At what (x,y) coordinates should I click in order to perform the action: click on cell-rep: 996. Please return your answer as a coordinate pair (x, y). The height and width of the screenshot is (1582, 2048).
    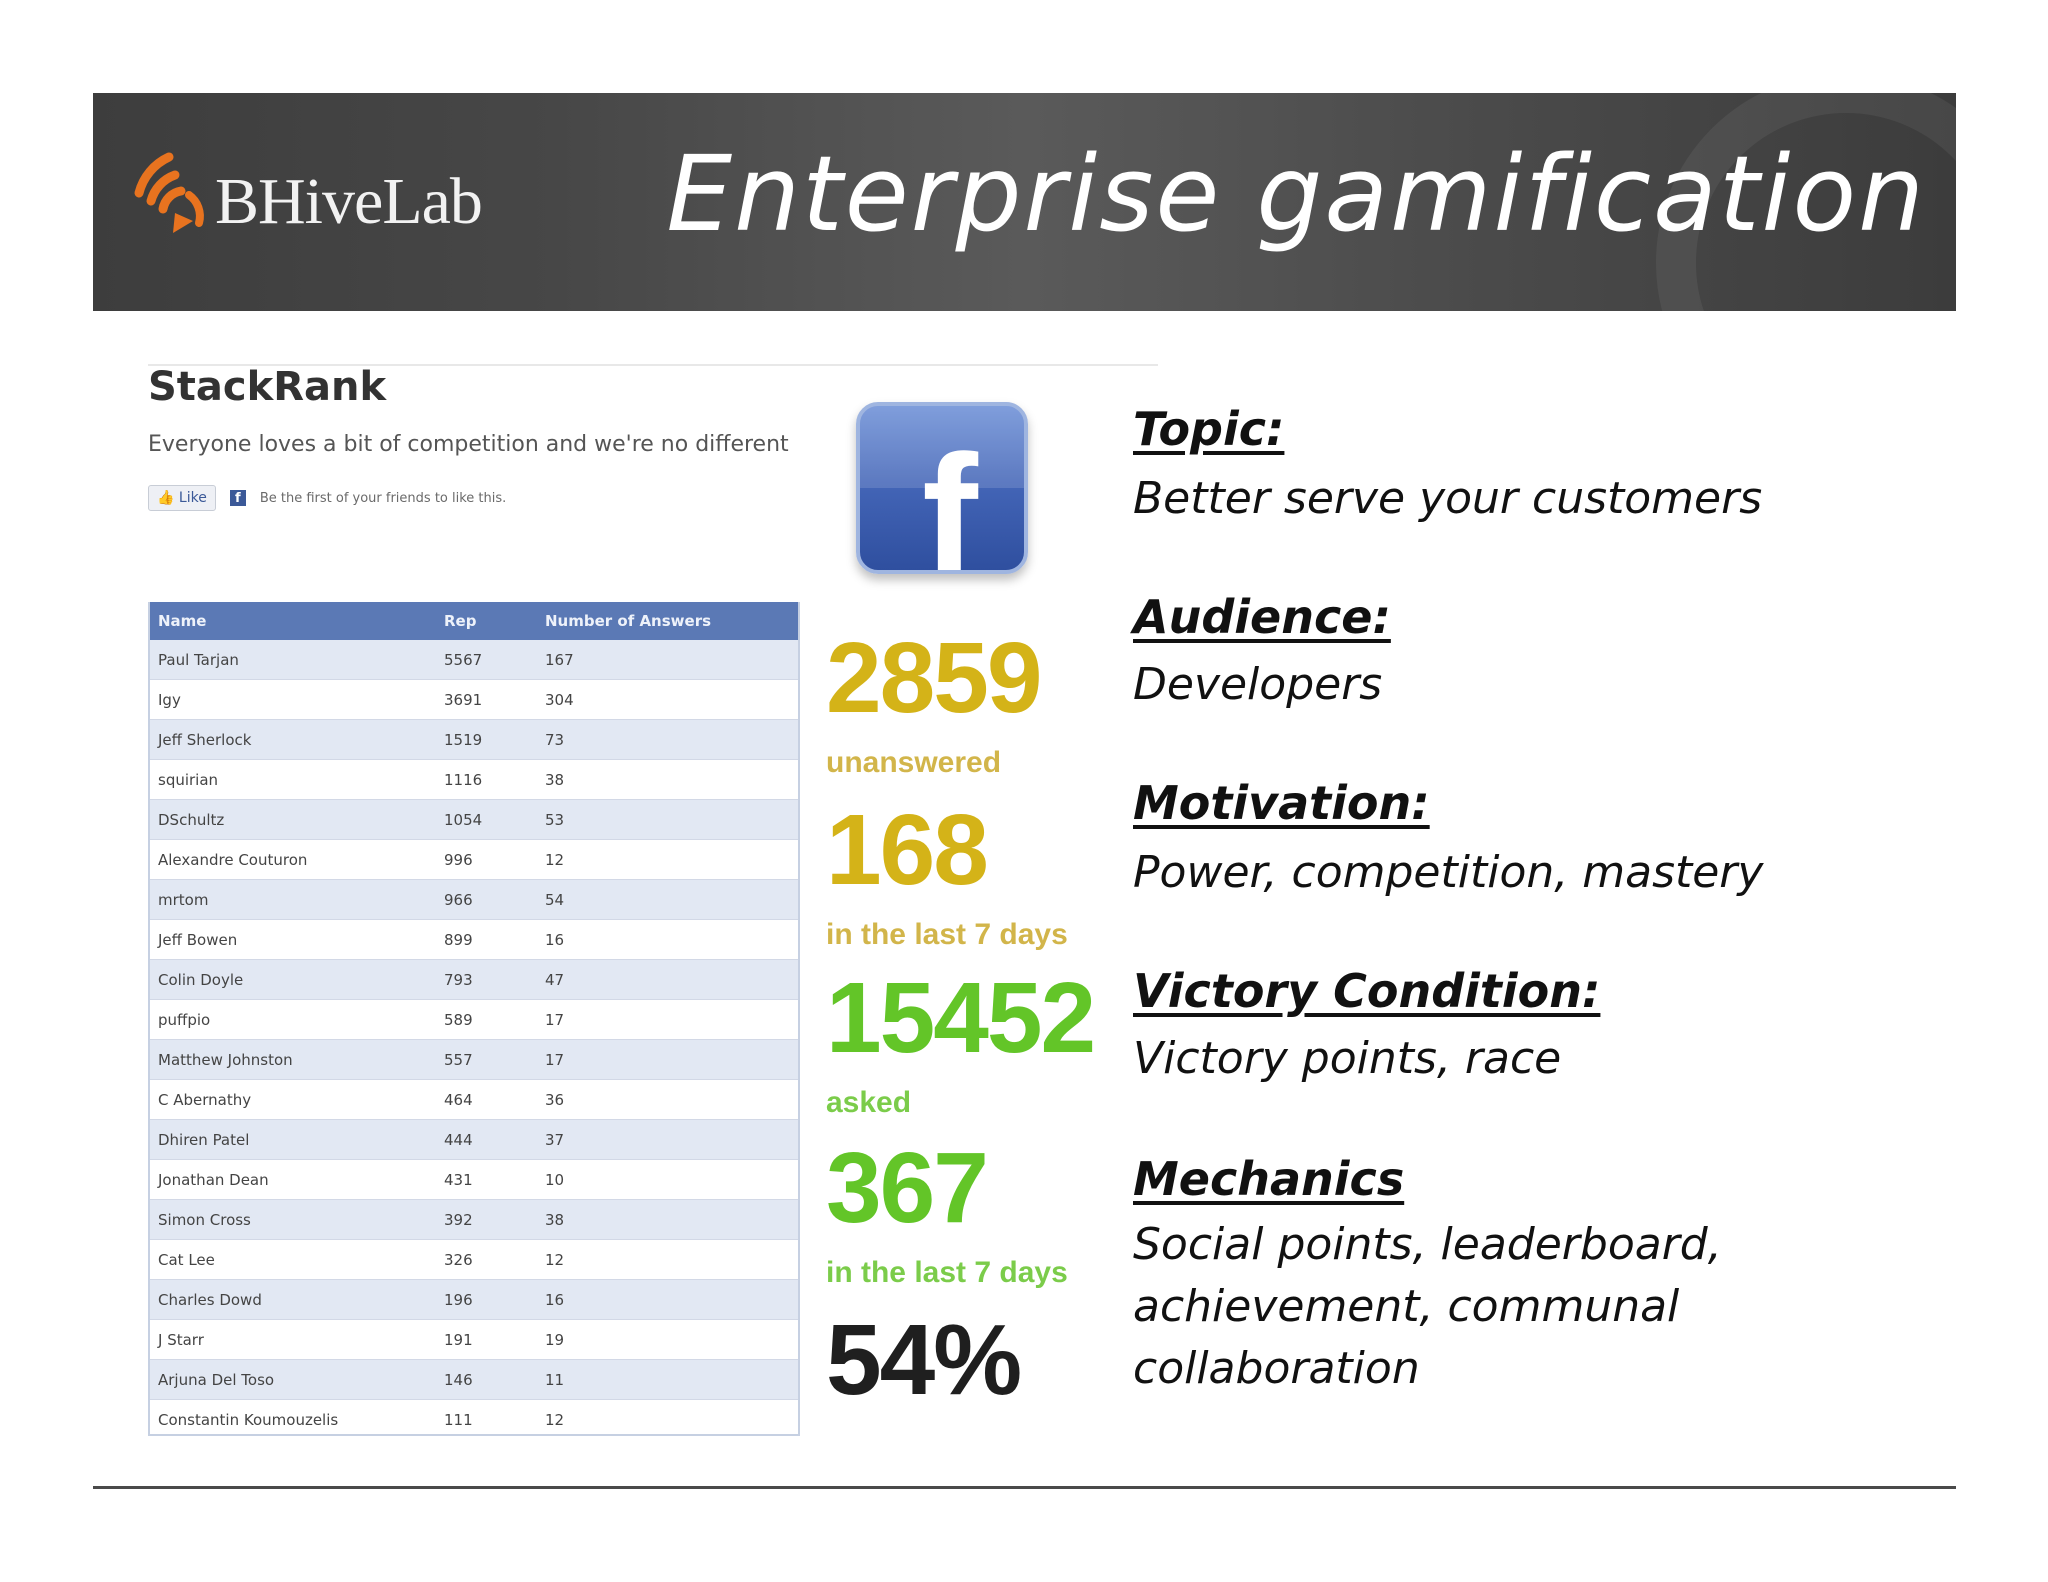
    Looking at the image, I should click on (486, 859).